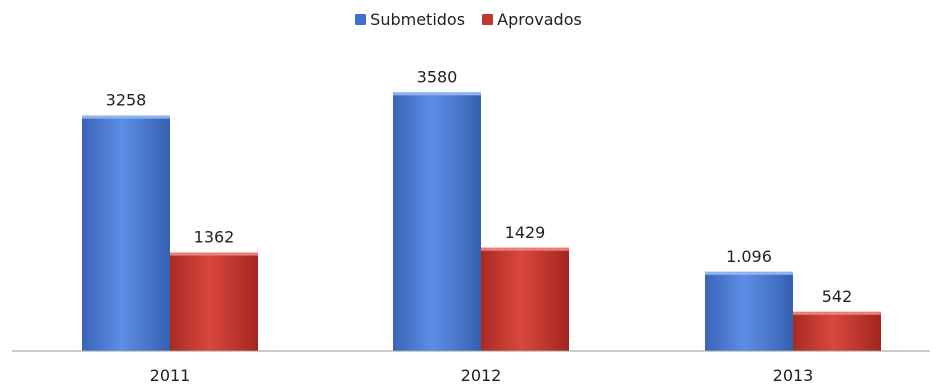 The image size is (937, 385). Describe the element at coordinates (793, 375) in the screenshot. I see `x-tick-label-2013: 2013` at that location.